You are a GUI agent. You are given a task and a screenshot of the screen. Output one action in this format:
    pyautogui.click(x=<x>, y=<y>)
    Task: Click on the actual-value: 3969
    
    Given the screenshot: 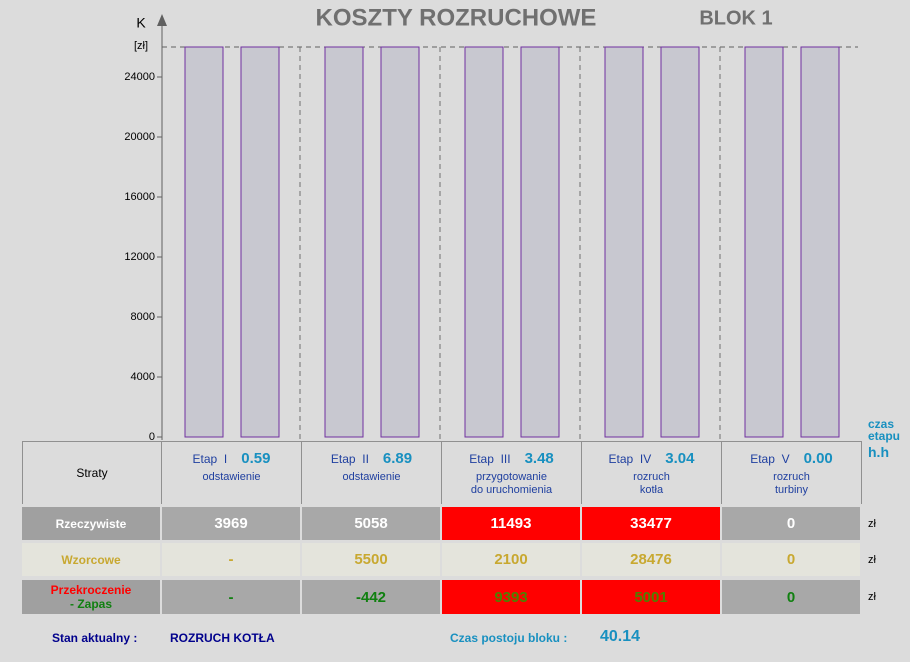 What is the action you would take?
    pyautogui.click(x=231, y=523)
    